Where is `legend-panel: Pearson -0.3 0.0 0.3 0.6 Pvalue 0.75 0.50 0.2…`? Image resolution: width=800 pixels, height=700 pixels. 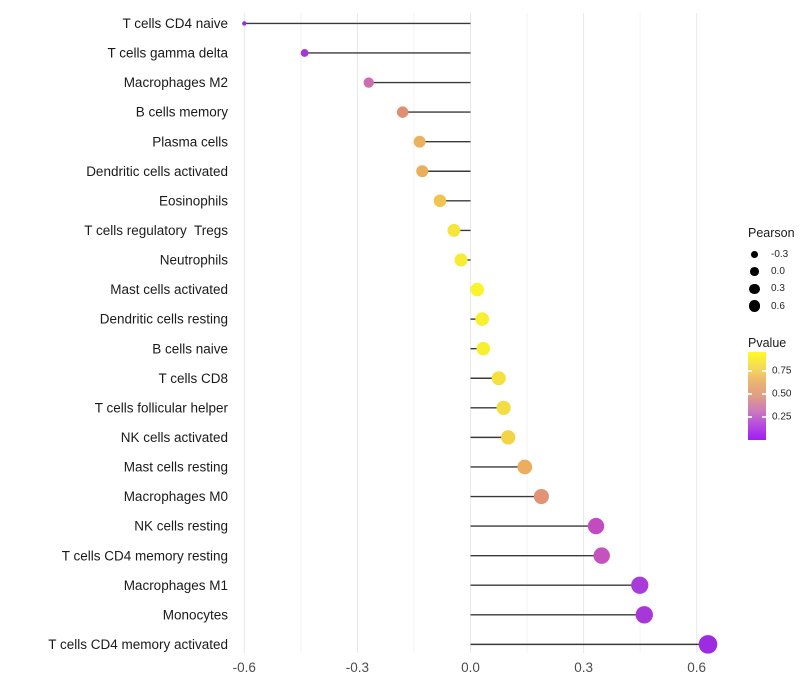 legend-panel: Pearson -0.3 0.0 0.3 0.6 Pvalue 0.75 0.50 0.2… is located at coordinates (766, 337).